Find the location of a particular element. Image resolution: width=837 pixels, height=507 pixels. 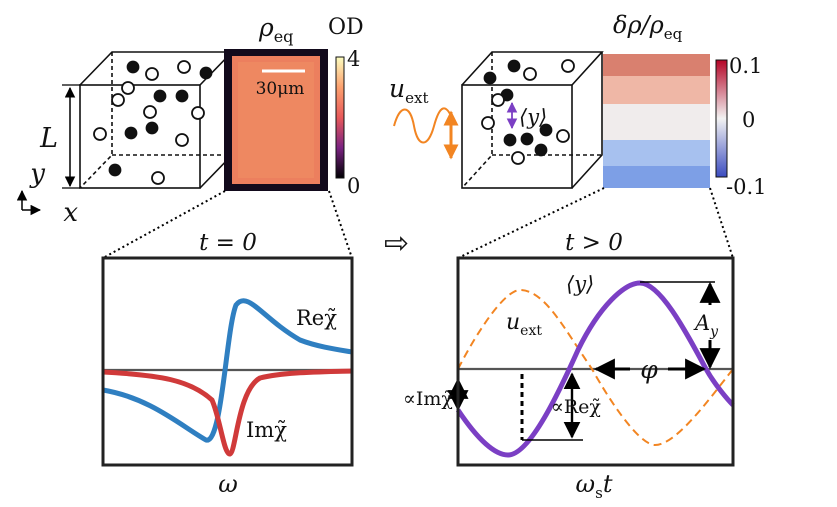

im-chi-label: Imχ̃ is located at coordinates (266, 430).